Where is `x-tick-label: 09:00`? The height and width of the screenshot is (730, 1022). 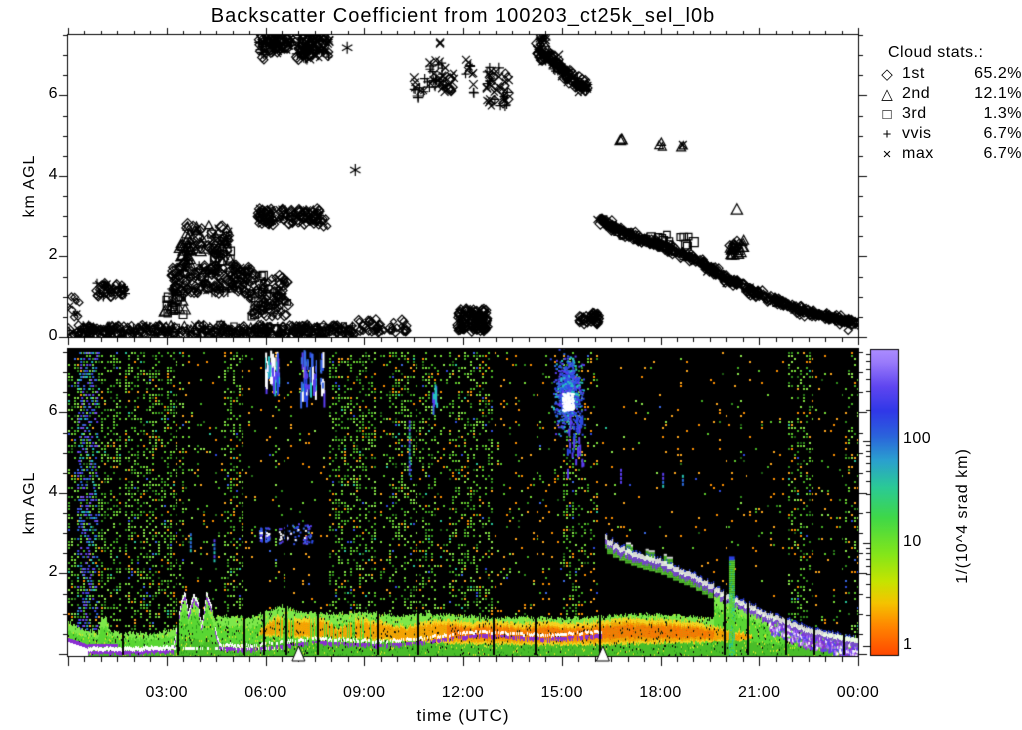
x-tick-label: 09:00 is located at coordinates (364, 692).